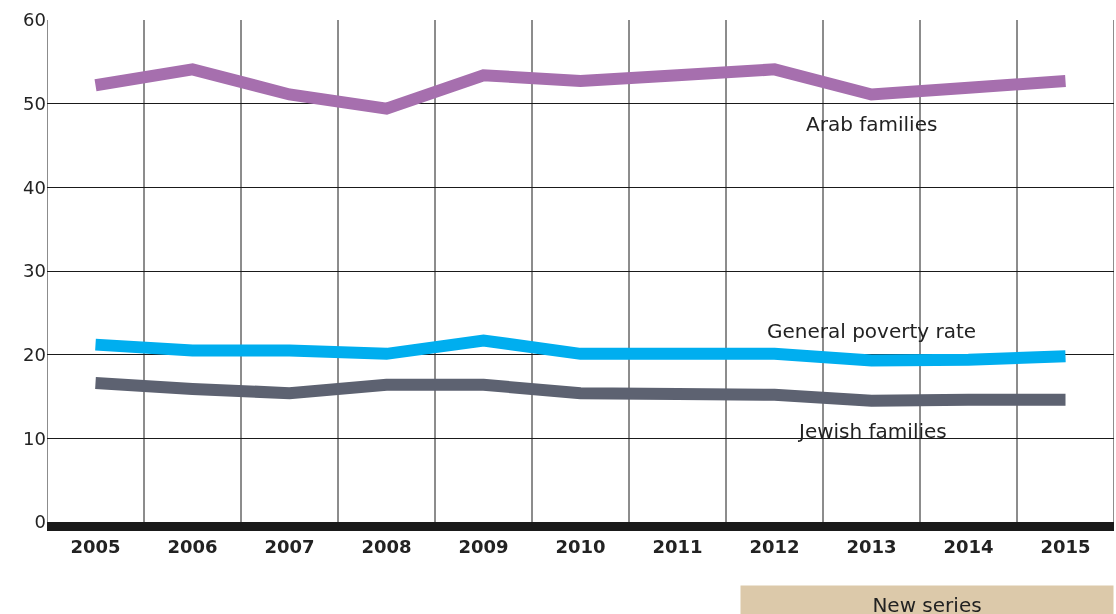  Describe the element at coordinates (40, 522) in the screenshot. I see `y-tick-label: 0` at that location.